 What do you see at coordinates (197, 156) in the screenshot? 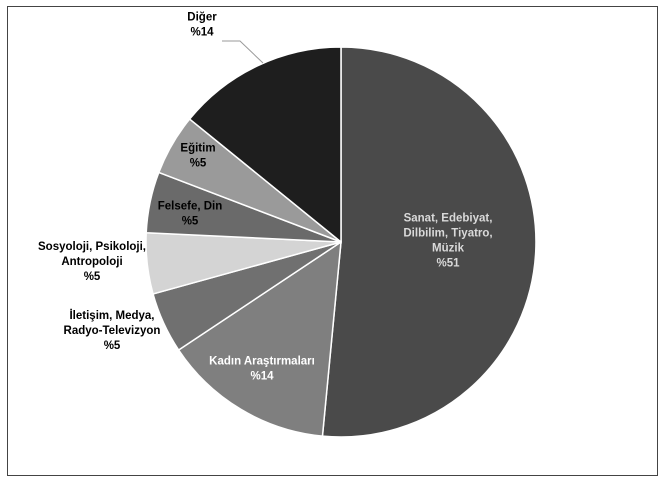
I see `slice-label-5: Eğitim %5` at bounding box center [197, 156].